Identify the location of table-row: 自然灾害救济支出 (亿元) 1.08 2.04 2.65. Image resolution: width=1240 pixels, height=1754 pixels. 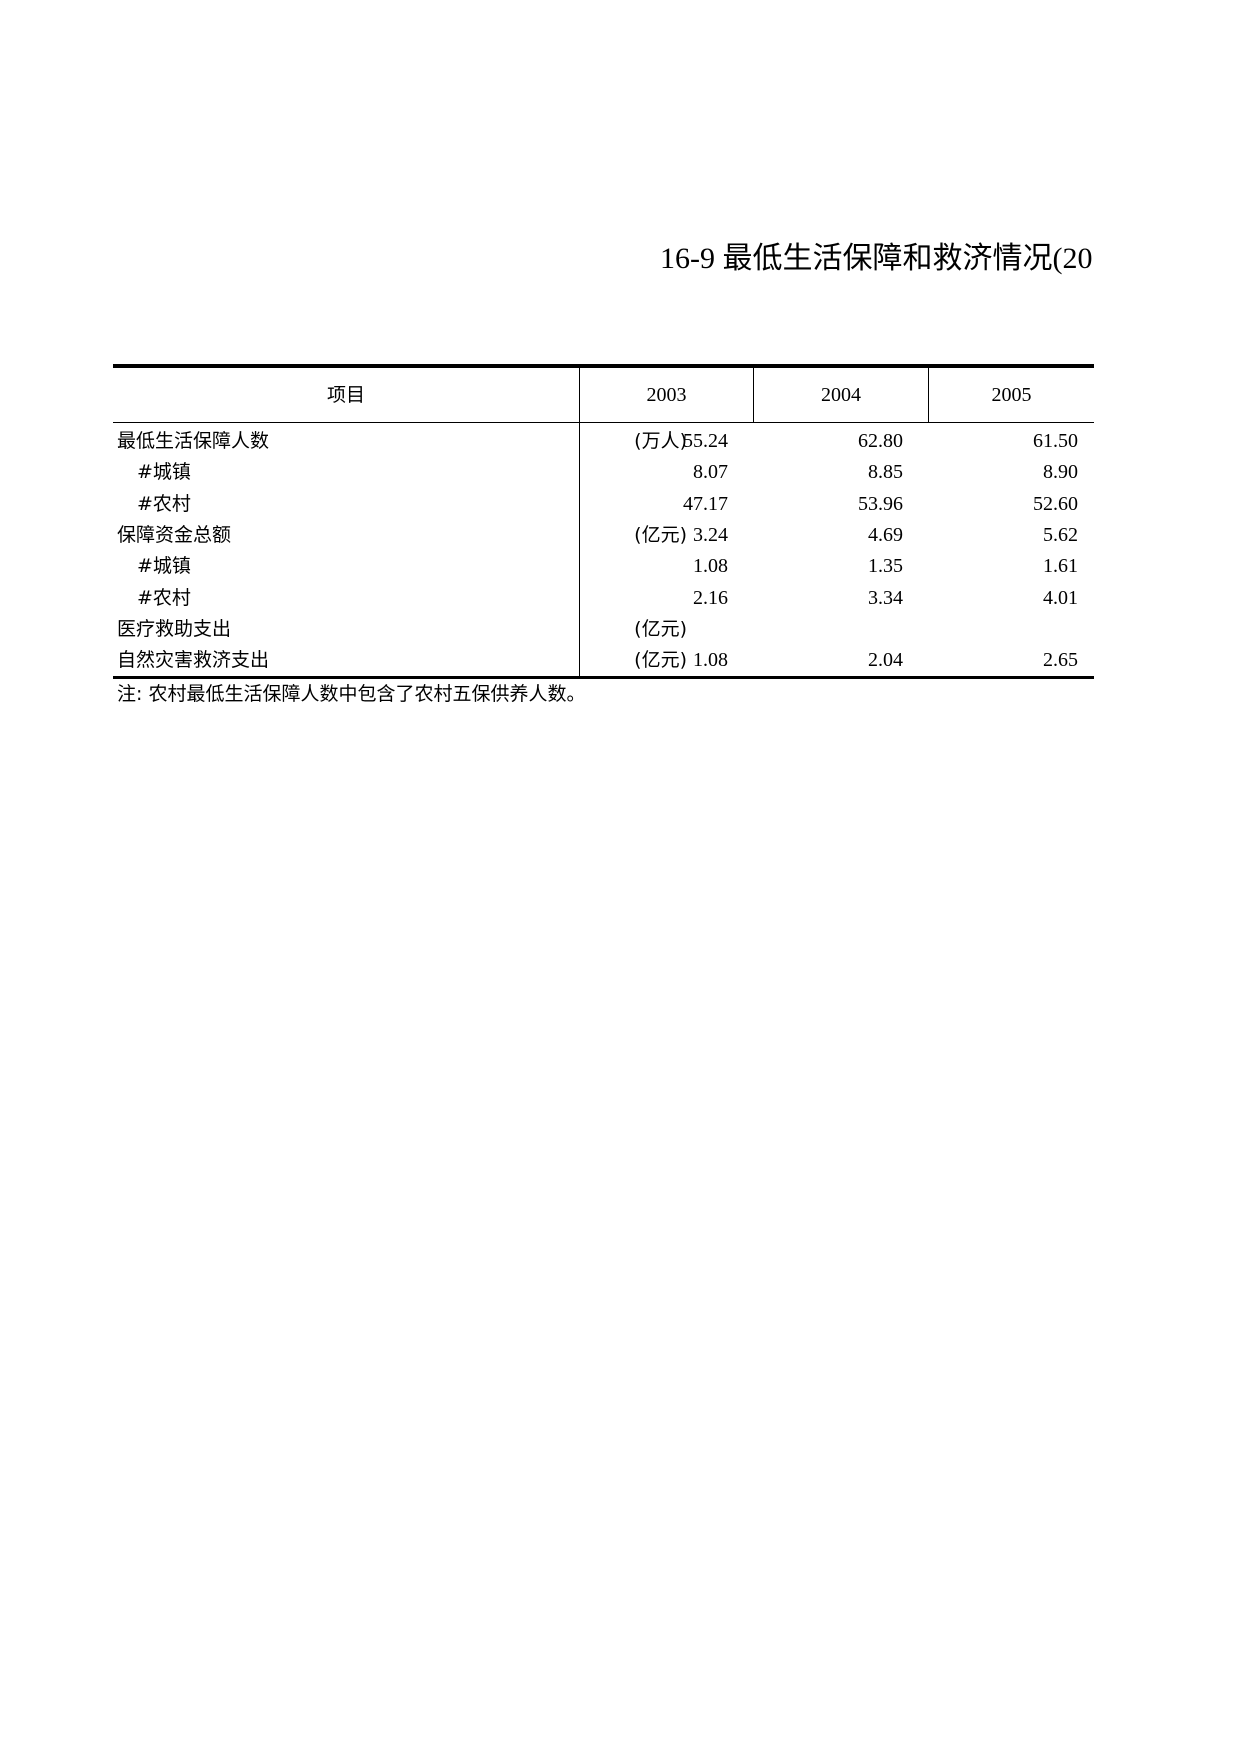
(603, 660).